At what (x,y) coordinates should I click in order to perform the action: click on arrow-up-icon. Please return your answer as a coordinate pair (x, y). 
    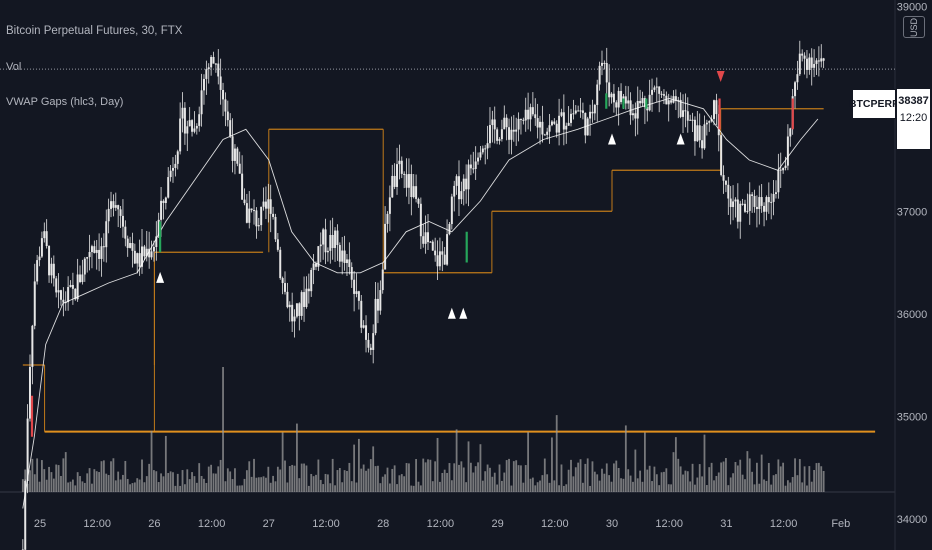
    Looking at the image, I should click on (612, 139).